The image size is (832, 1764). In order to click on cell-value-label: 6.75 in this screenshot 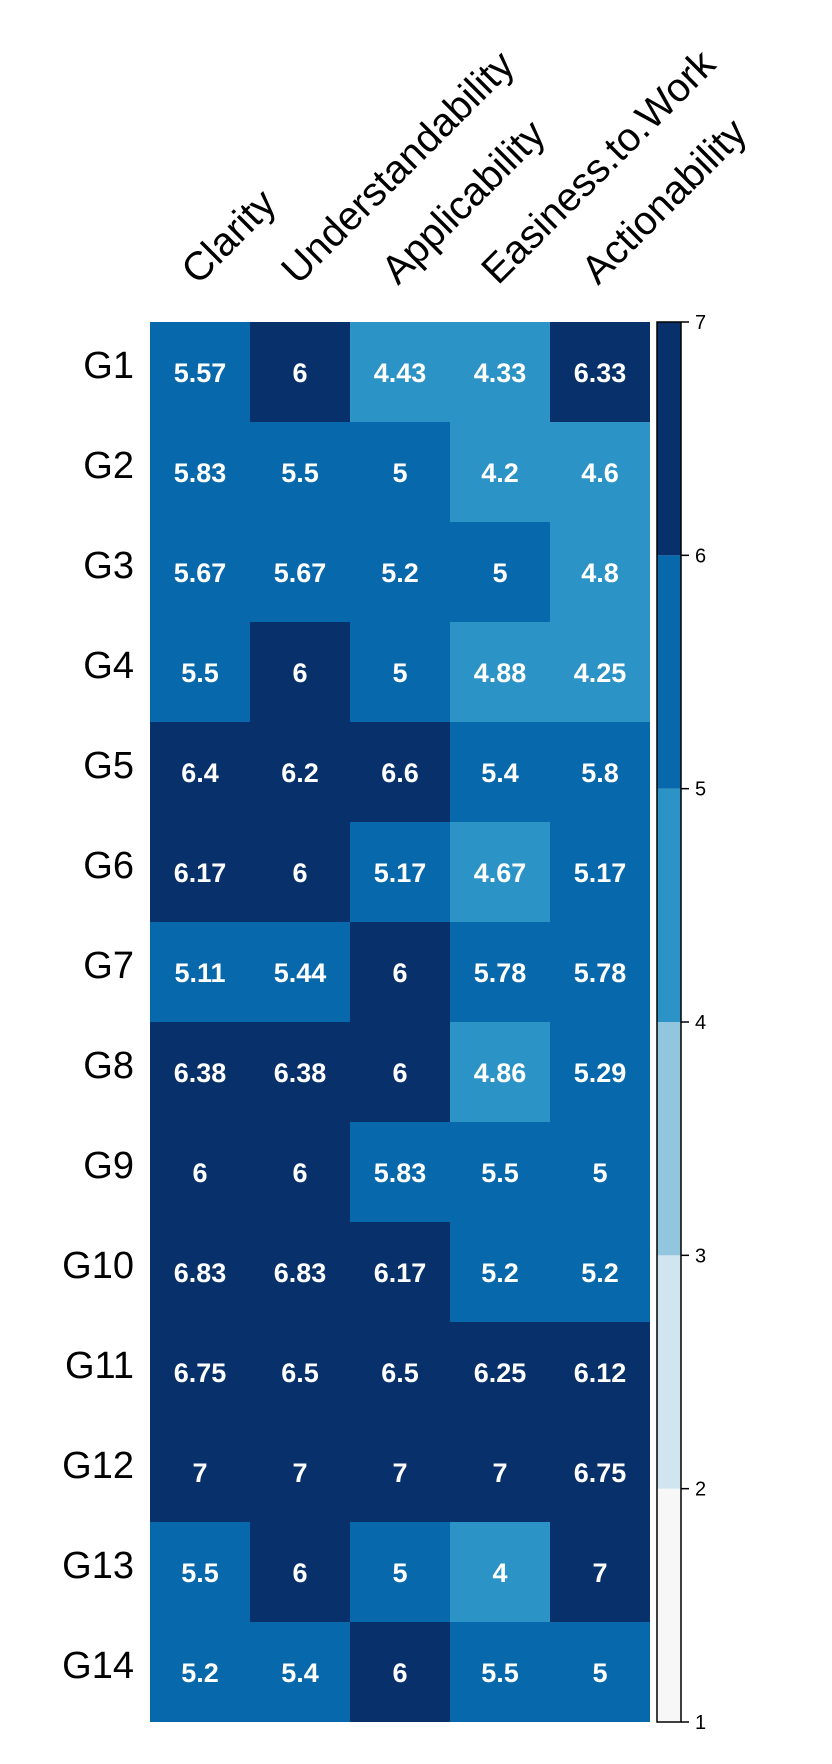, I will do `click(600, 1473)`.